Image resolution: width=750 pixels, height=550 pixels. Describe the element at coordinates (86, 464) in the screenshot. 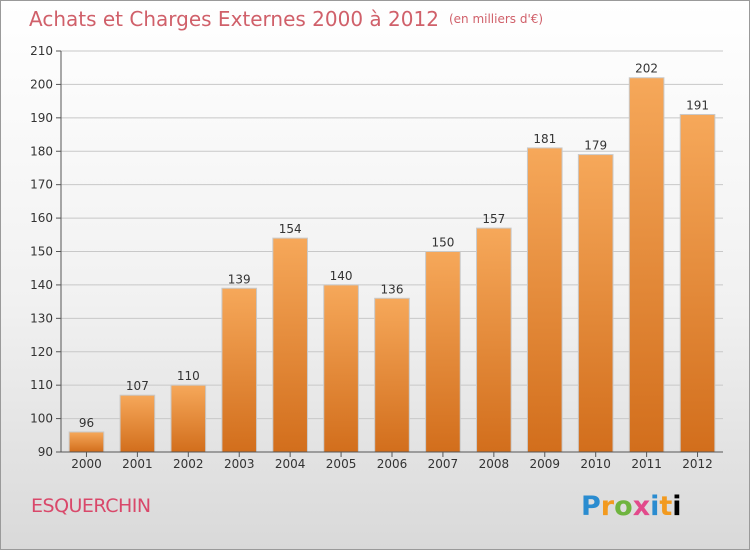

I see `x-tick-label: 2000` at that location.